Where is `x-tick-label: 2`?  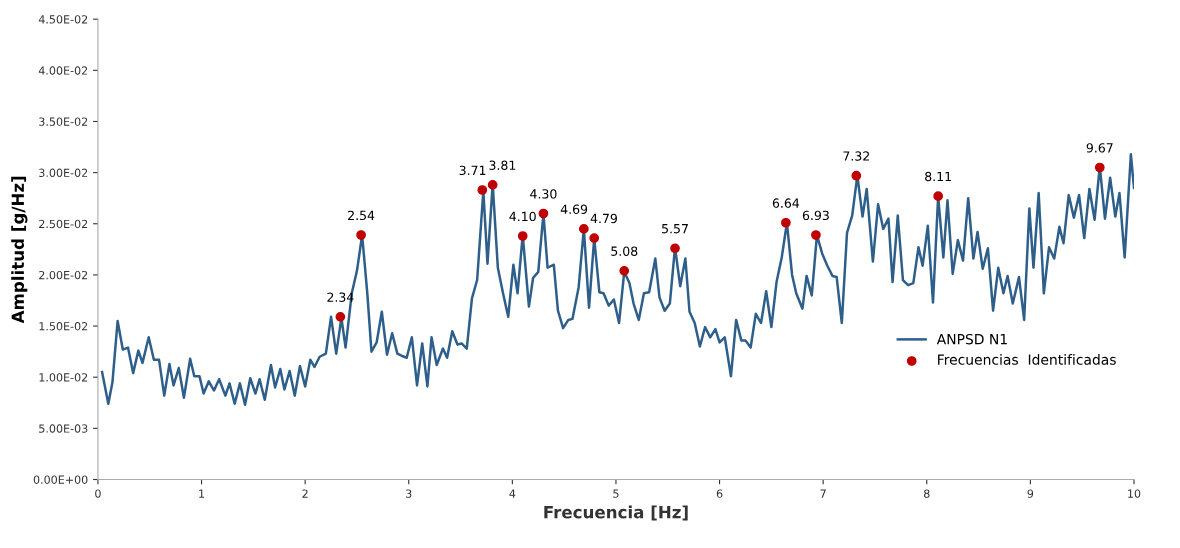 x-tick-label: 2 is located at coordinates (305, 493).